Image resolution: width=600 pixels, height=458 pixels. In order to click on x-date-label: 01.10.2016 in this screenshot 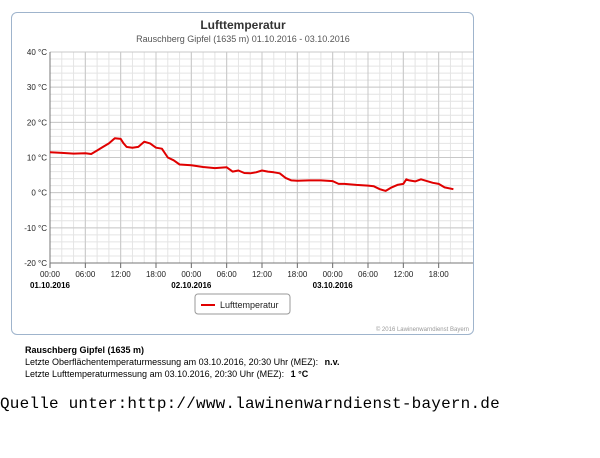, I will do `click(50, 285)`.